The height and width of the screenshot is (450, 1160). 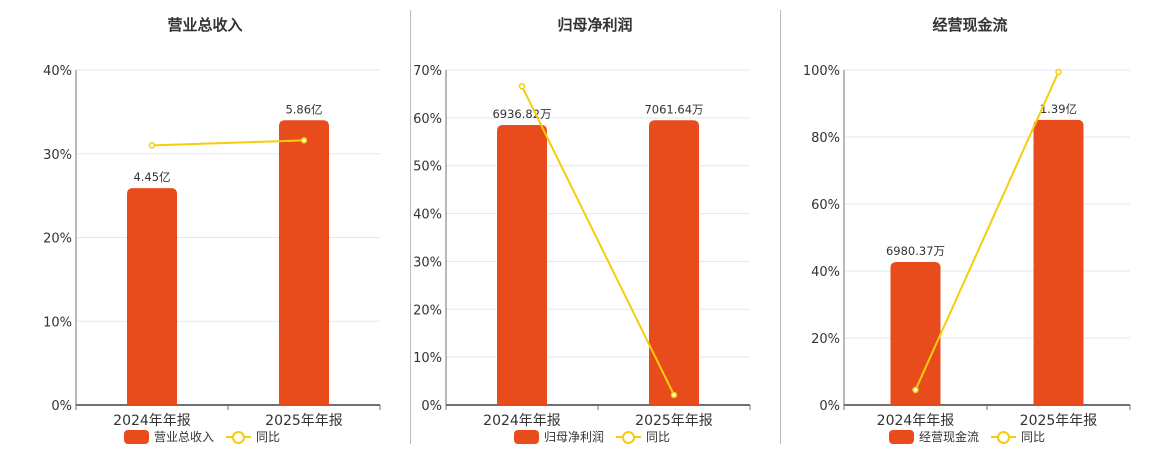 What do you see at coordinates (205, 25) in the screenshot?
I see `chart-title: 营业总收入` at bounding box center [205, 25].